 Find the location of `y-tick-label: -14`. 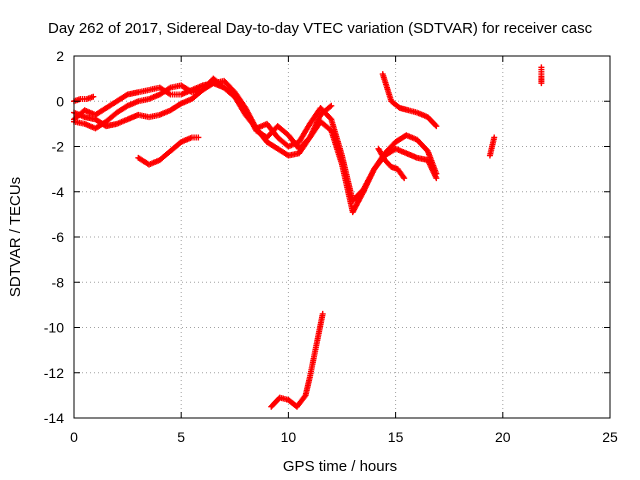

y-tick-label: -14 is located at coordinates (54, 418).